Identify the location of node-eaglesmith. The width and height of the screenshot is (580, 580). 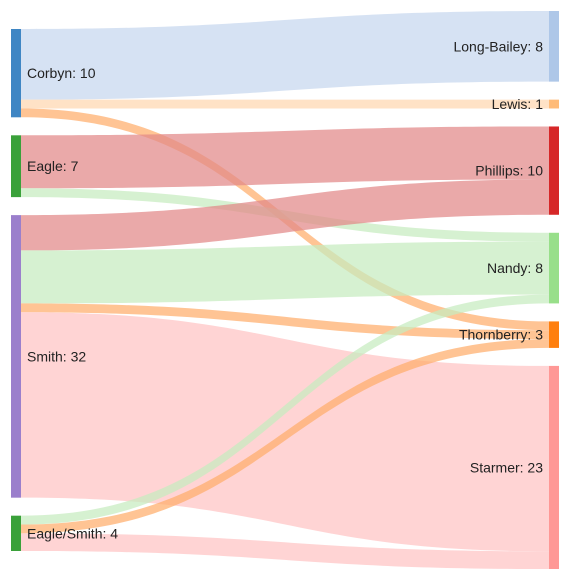
(16, 533).